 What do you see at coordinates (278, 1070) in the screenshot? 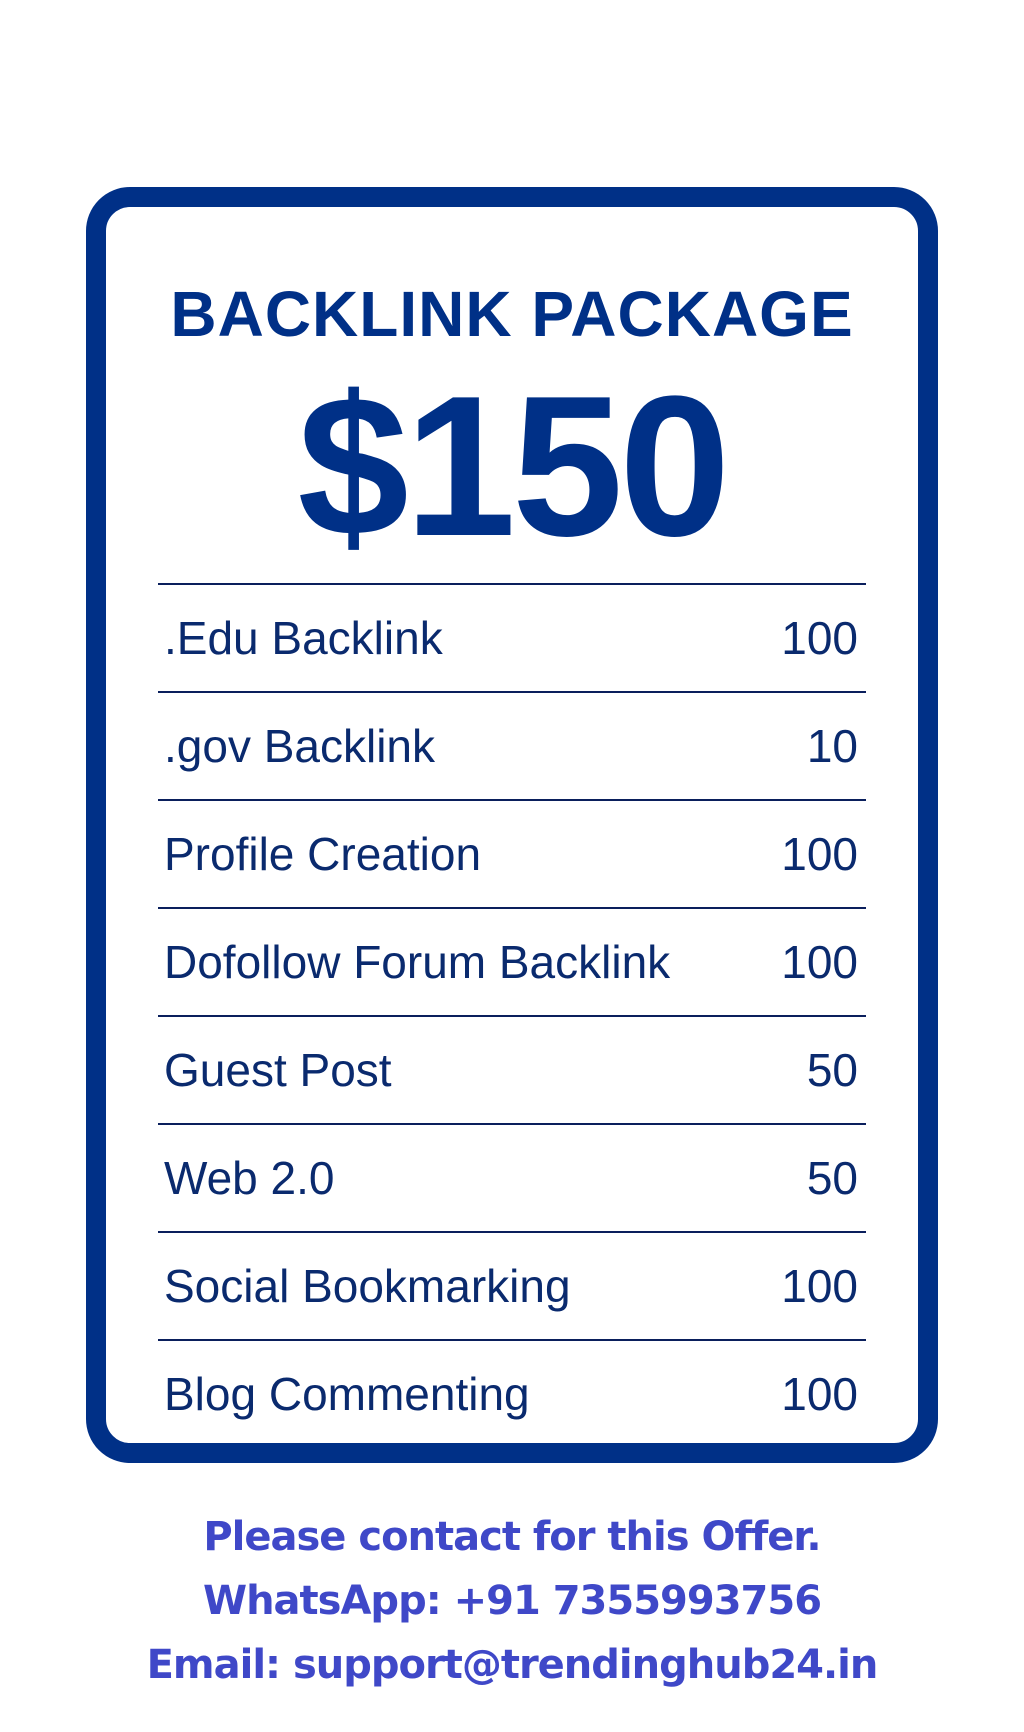
I see `item-label: Guest Post` at bounding box center [278, 1070].